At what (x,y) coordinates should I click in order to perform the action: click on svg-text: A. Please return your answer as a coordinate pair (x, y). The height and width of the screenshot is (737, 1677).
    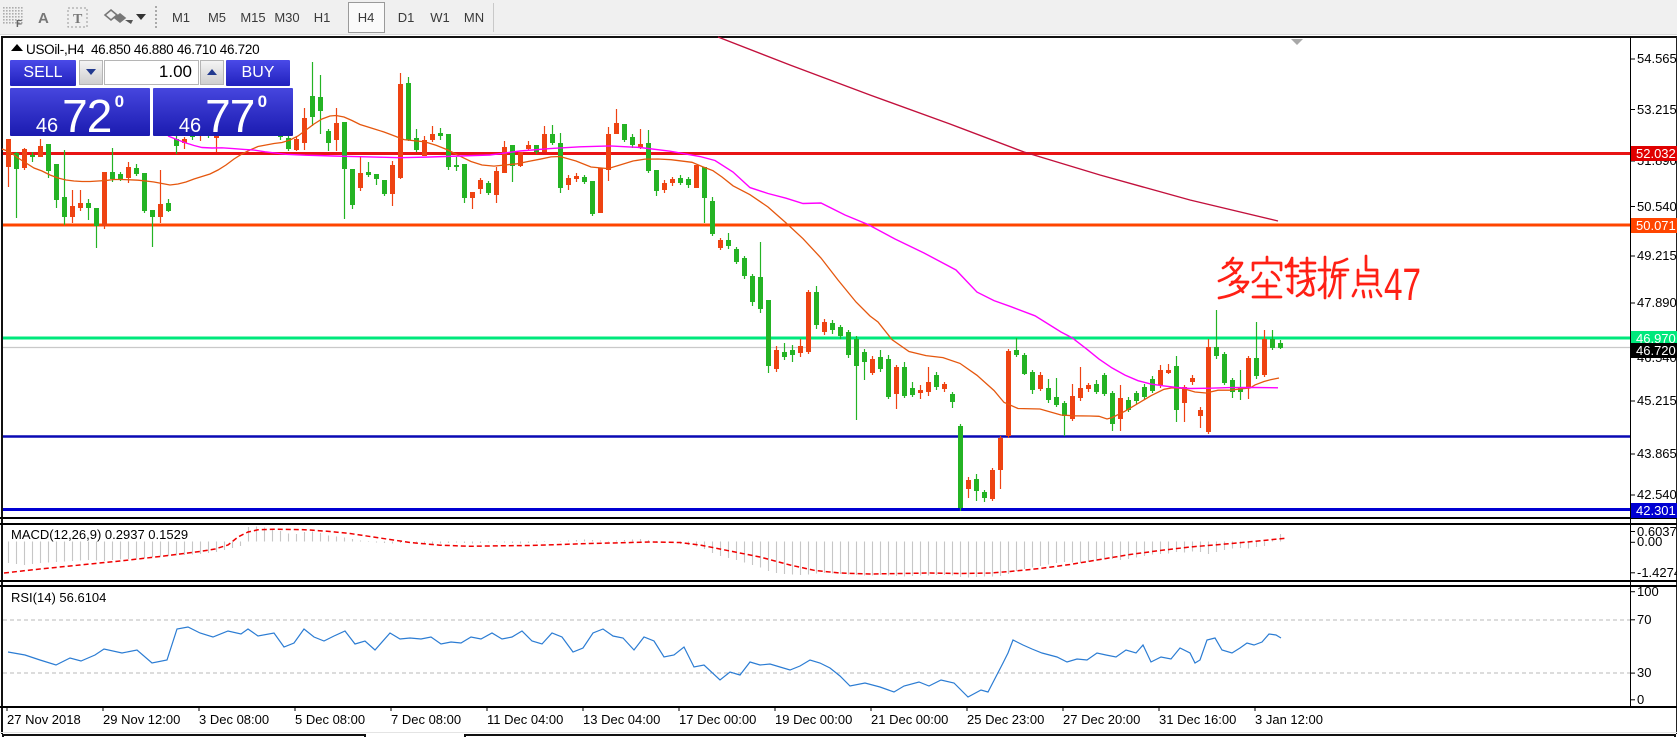
    Looking at the image, I should click on (43, 18).